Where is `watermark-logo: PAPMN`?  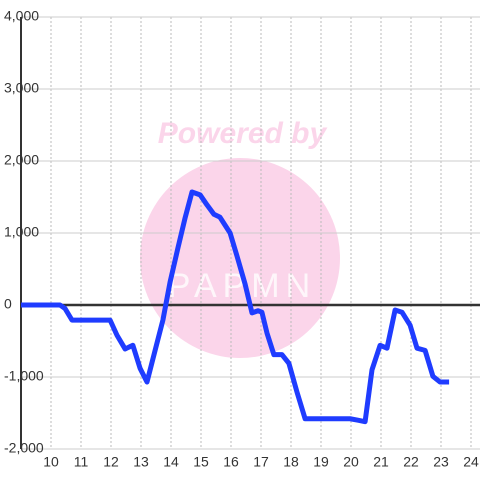
watermark-logo: PAPMN is located at coordinates (242, 286).